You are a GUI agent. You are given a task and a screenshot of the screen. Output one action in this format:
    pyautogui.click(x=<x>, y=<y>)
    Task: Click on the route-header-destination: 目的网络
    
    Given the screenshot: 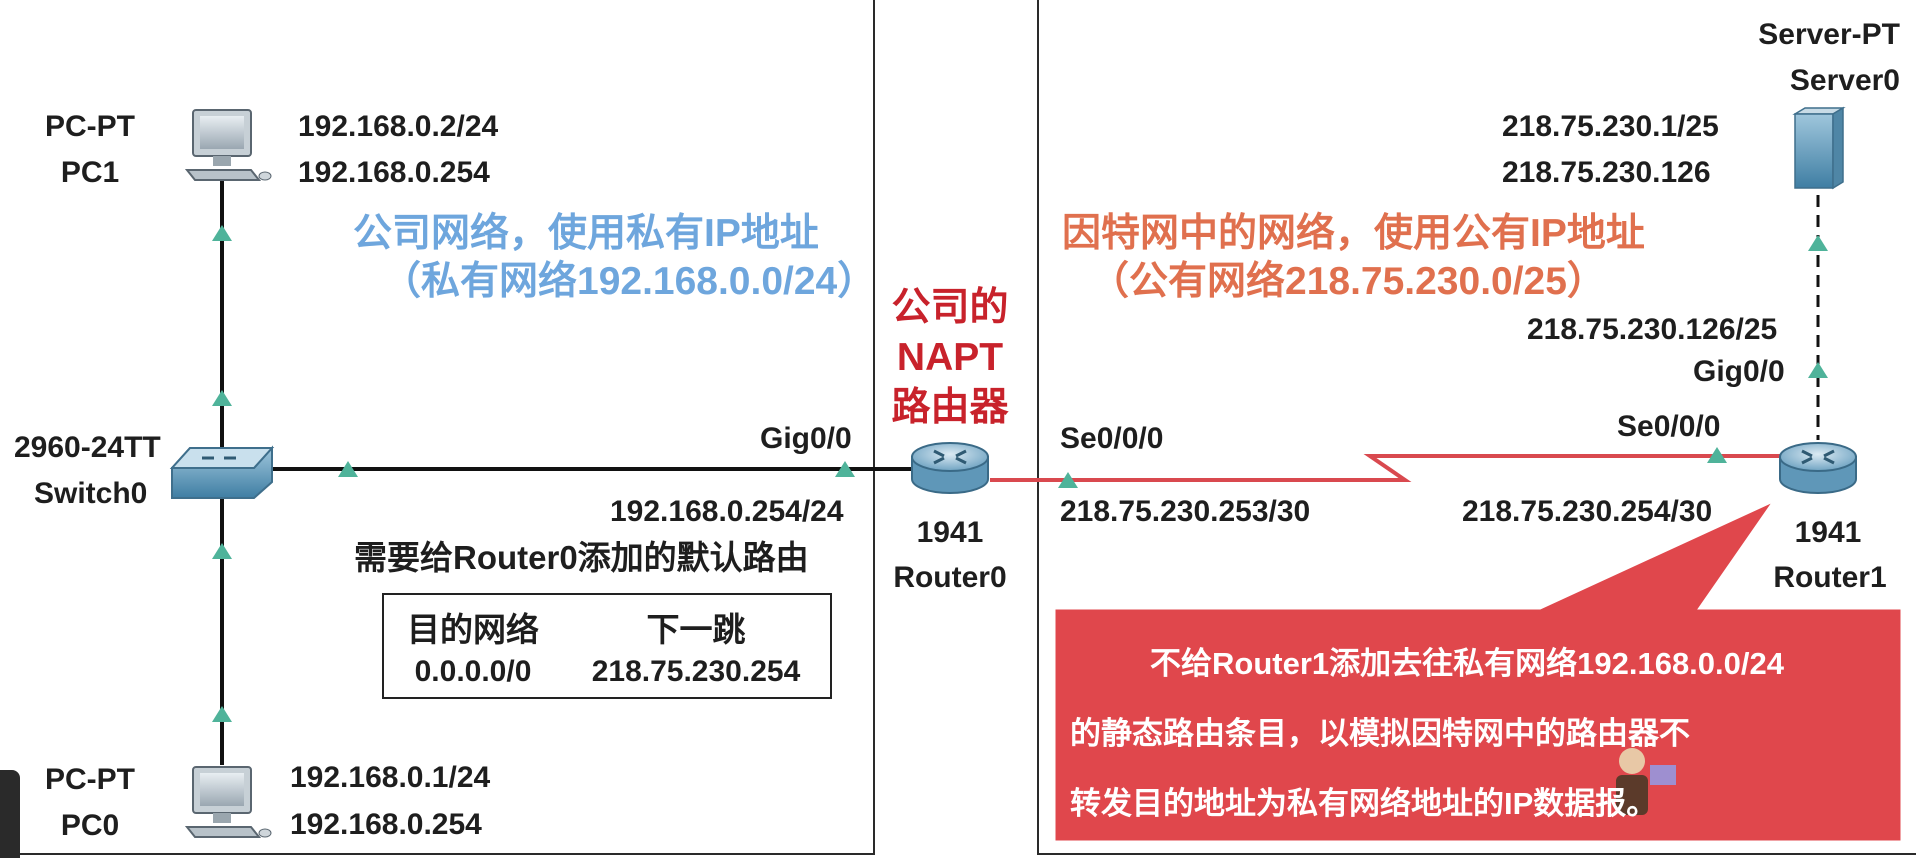 What is the action you would take?
    pyautogui.click(x=473, y=629)
    